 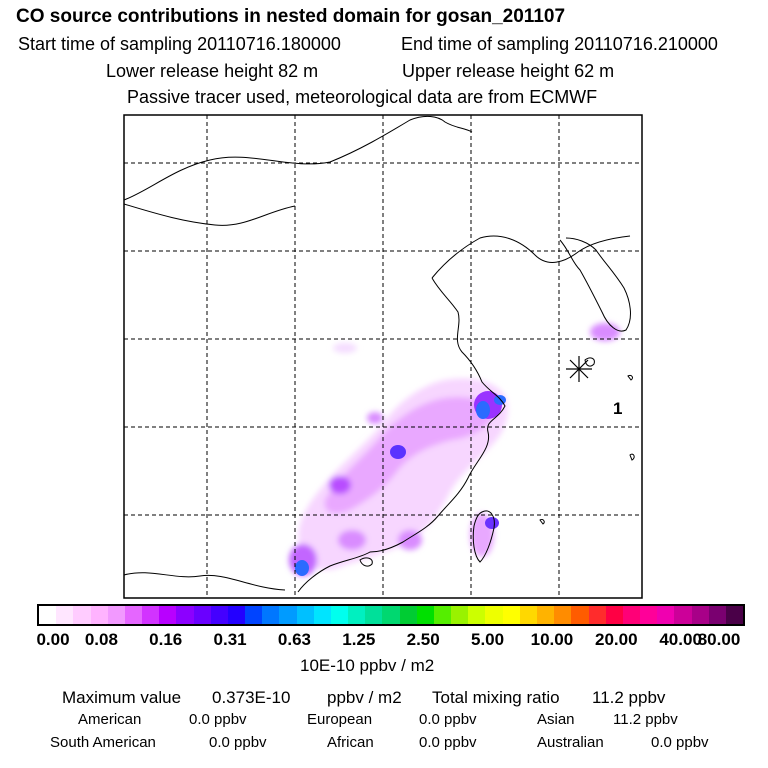 What do you see at coordinates (340, 719) in the screenshot?
I see `region-name: European` at bounding box center [340, 719].